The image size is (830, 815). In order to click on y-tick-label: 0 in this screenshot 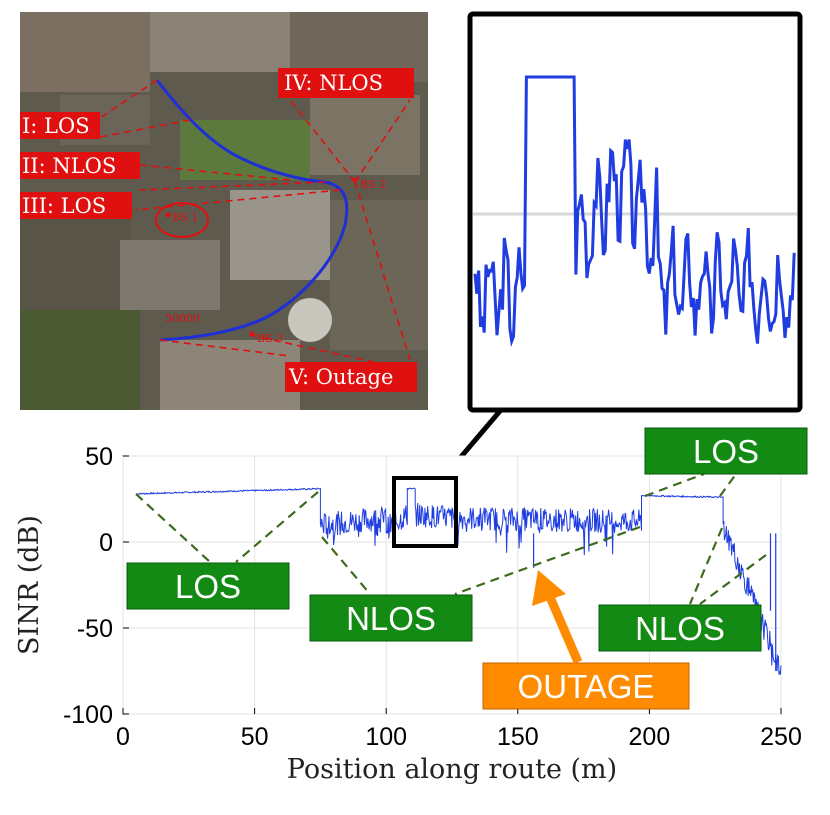, I will do `click(106, 543)`.